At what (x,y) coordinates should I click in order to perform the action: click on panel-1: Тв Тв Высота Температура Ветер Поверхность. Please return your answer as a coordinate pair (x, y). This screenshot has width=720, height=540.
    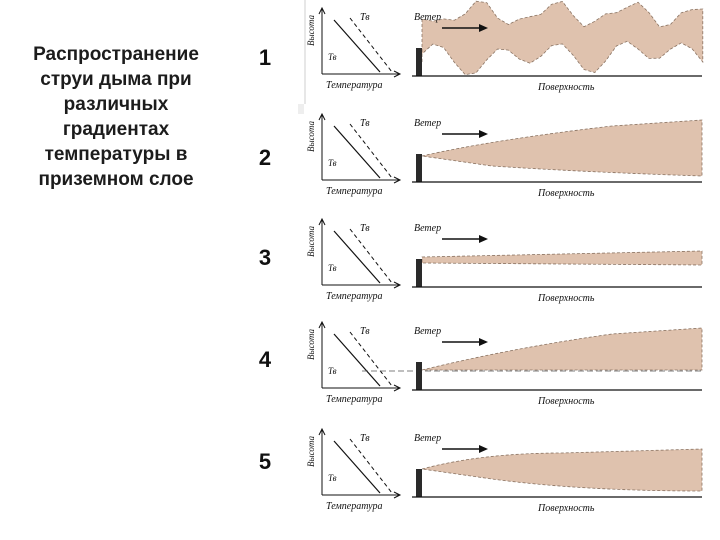
    Looking at the image, I should click on (505, 46).